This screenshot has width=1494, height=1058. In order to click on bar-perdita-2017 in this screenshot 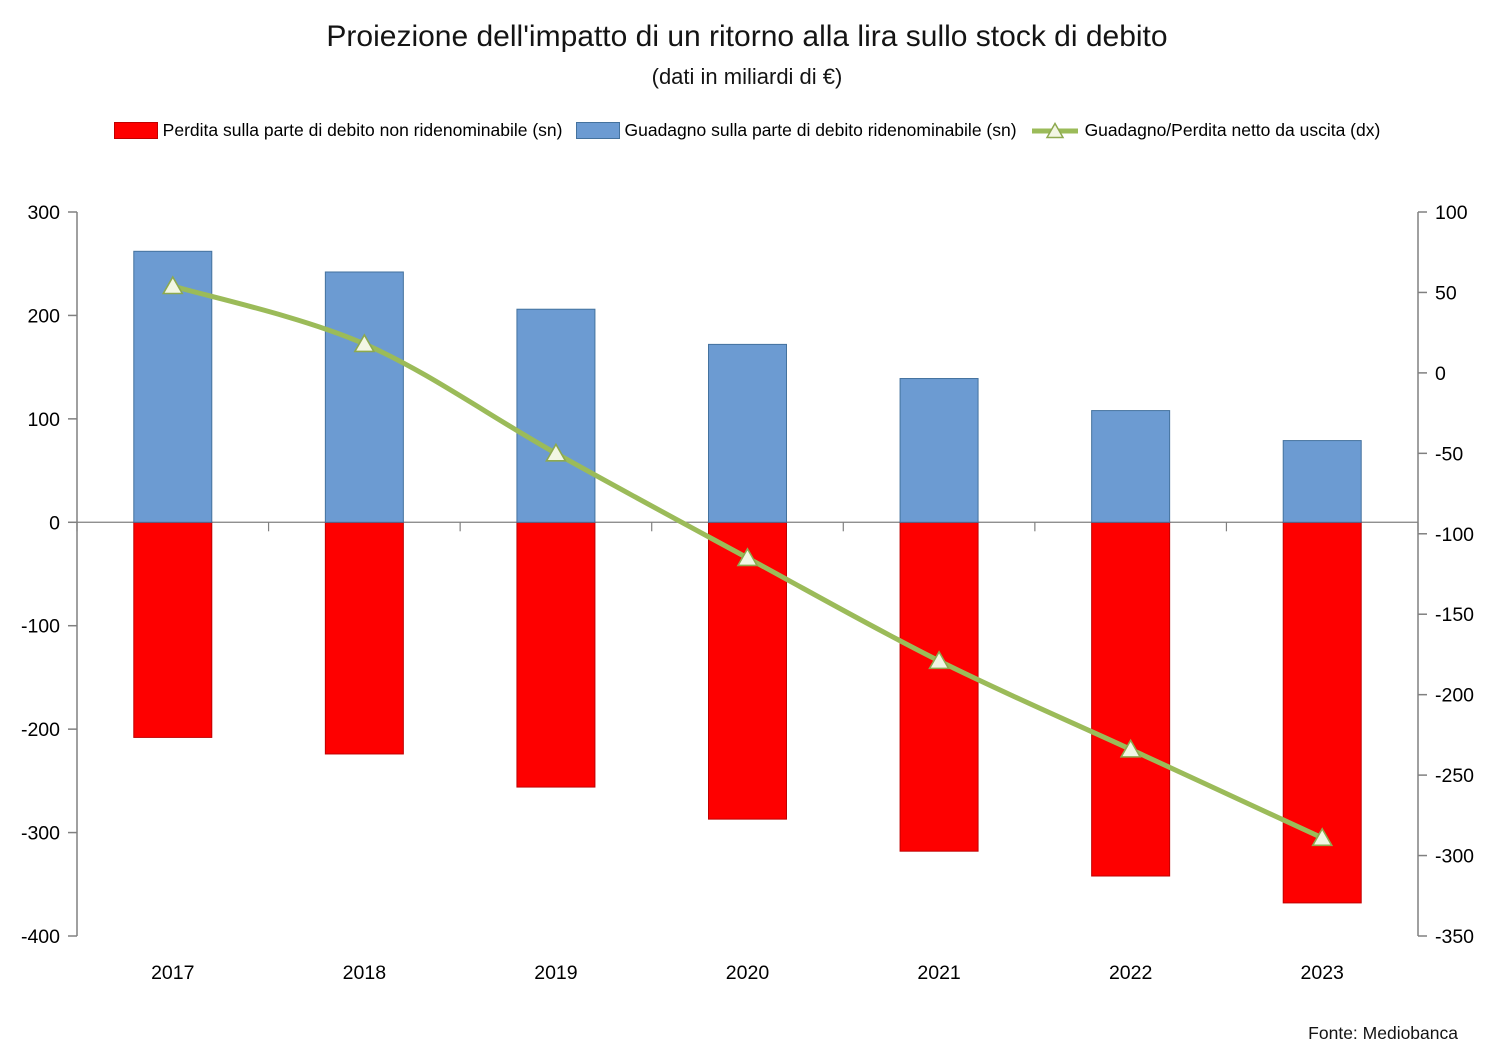, I will do `click(173, 629)`.